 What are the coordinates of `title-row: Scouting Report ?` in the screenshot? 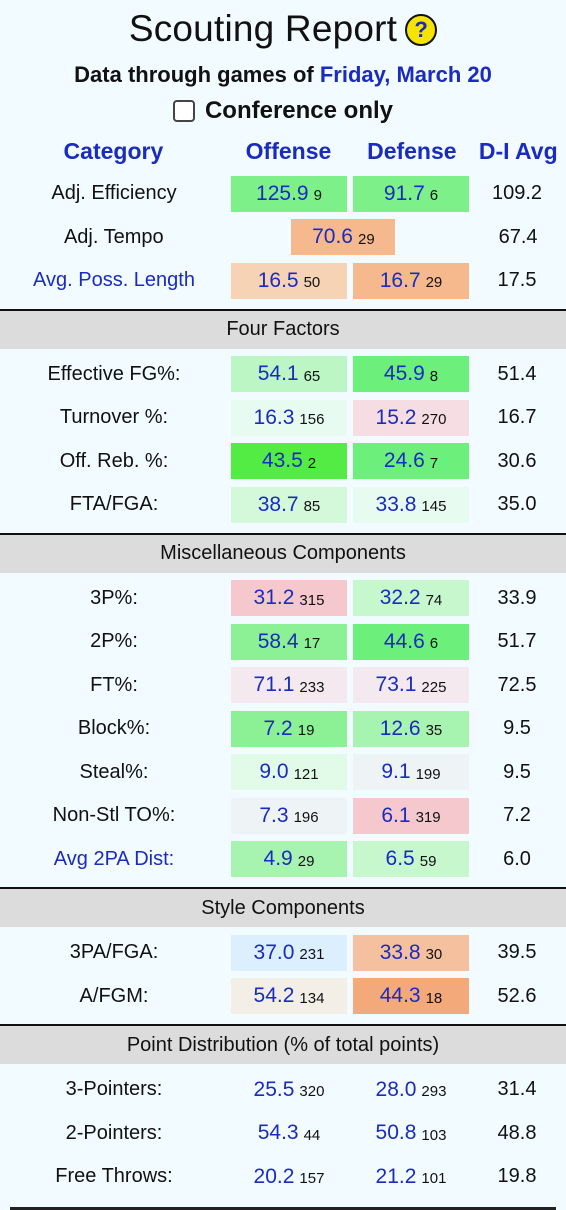 It's located at (283, 29).